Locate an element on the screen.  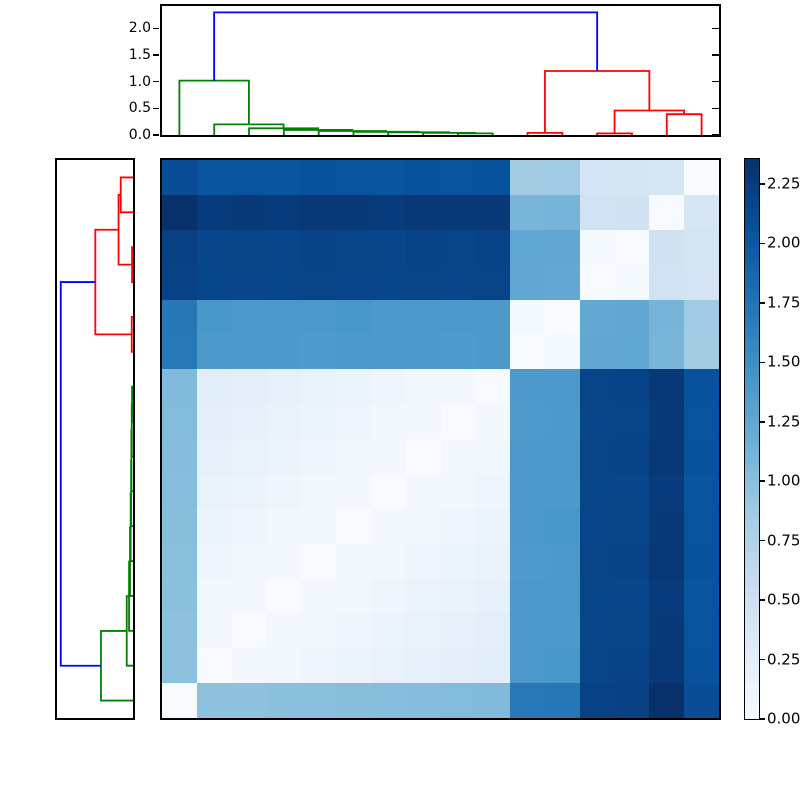
colorbar-tick-label: 2.25 is located at coordinates (783, 183).